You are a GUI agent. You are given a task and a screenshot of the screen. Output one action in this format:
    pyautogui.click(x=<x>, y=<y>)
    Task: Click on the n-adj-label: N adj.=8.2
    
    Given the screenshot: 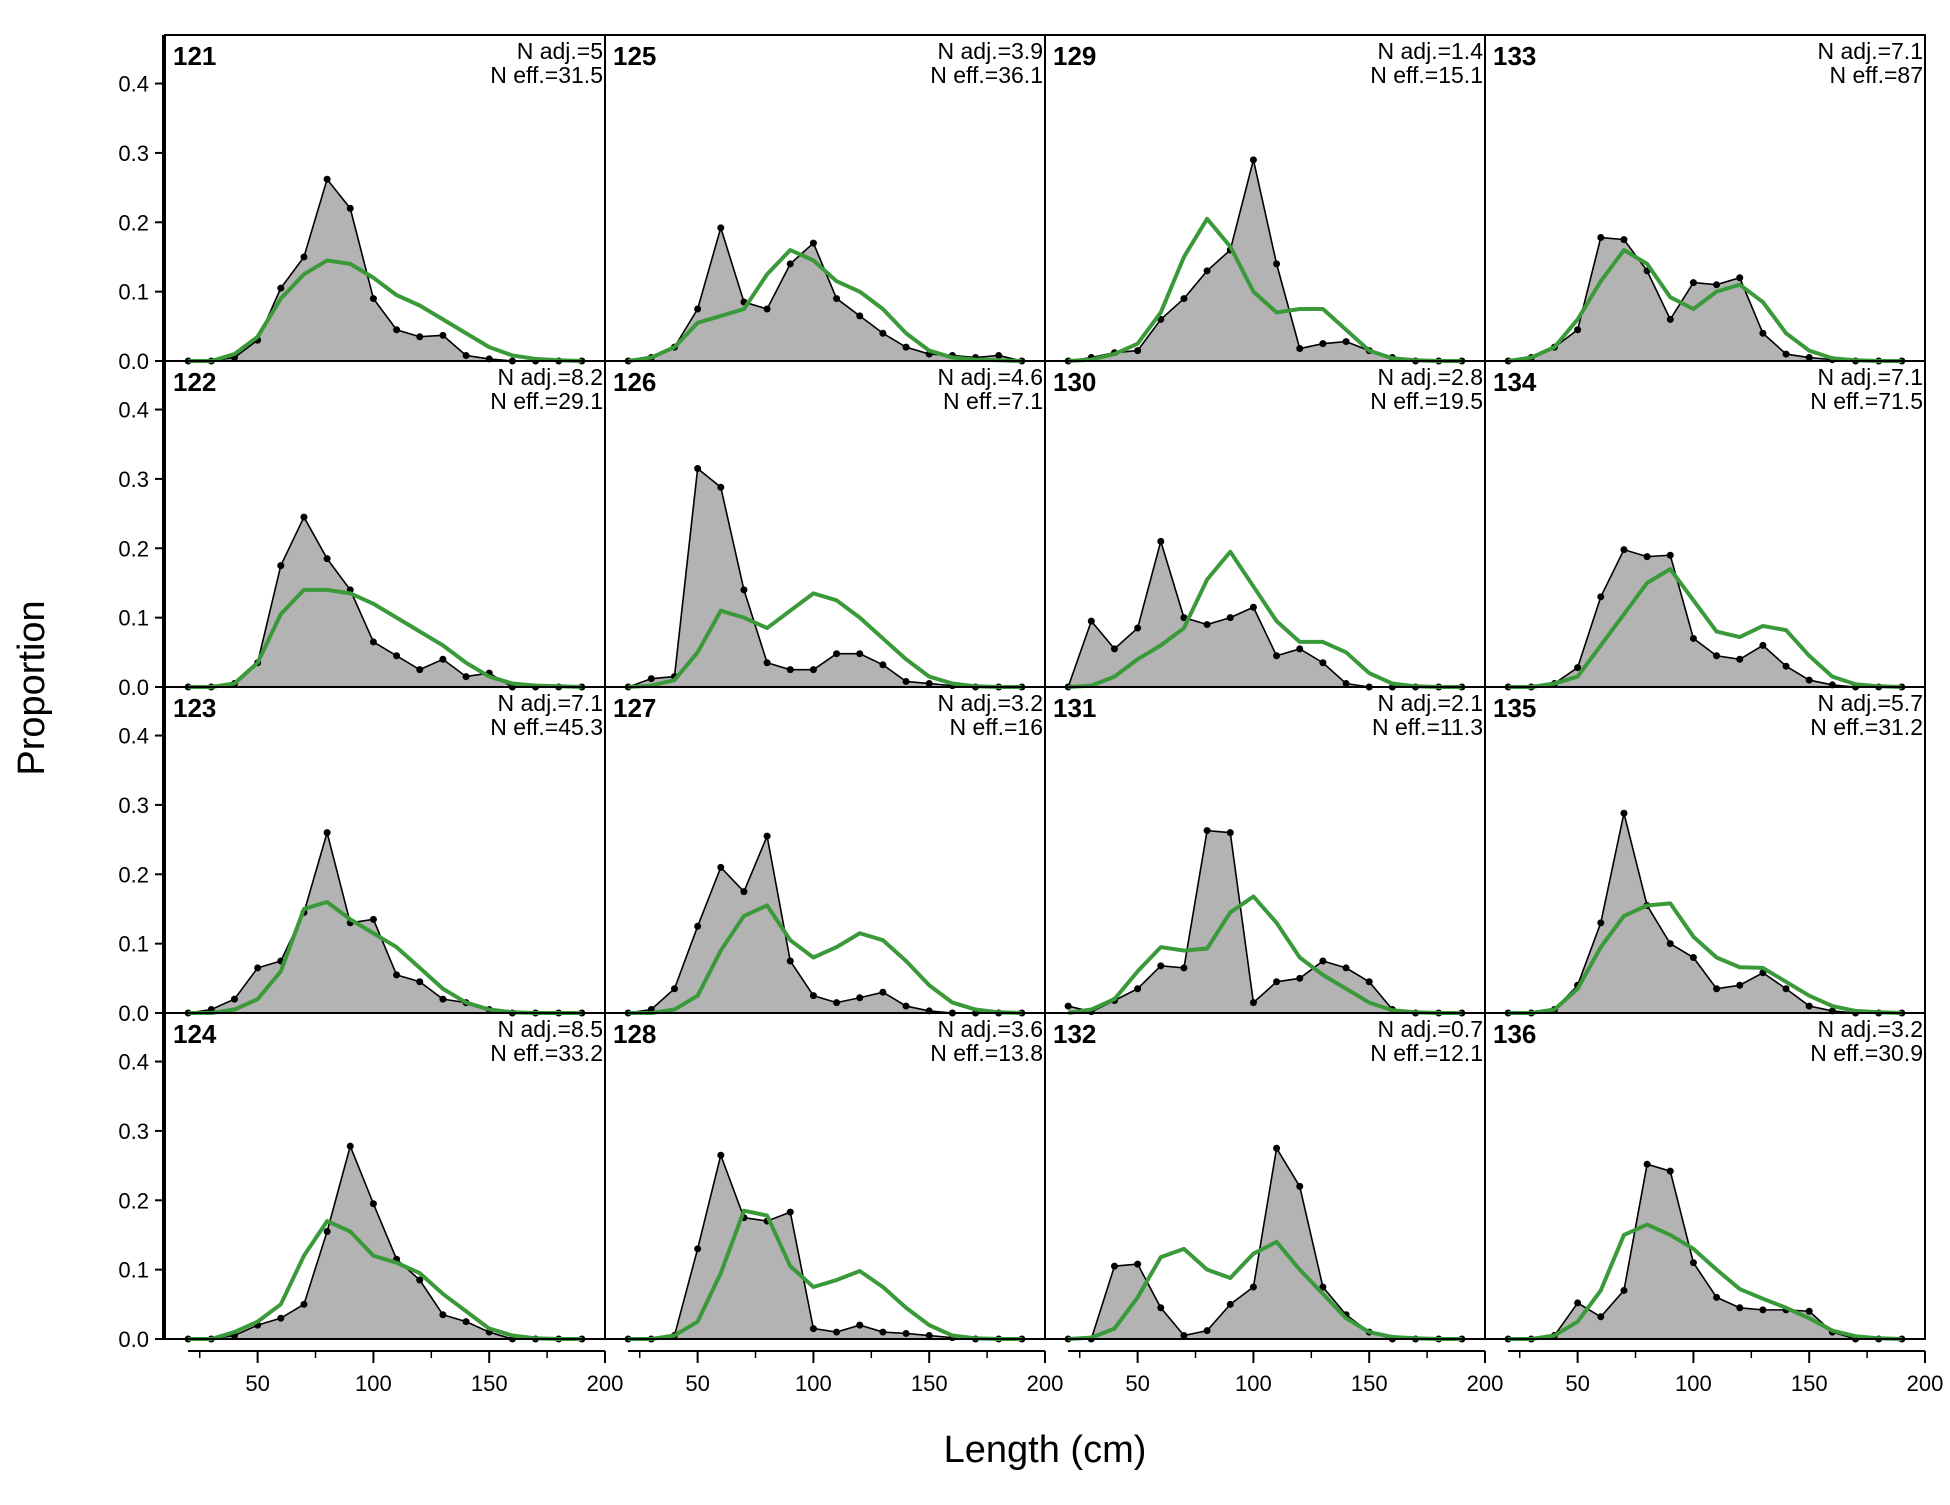 What is the action you would take?
    pyautogui.click(x=551, y=377)
    